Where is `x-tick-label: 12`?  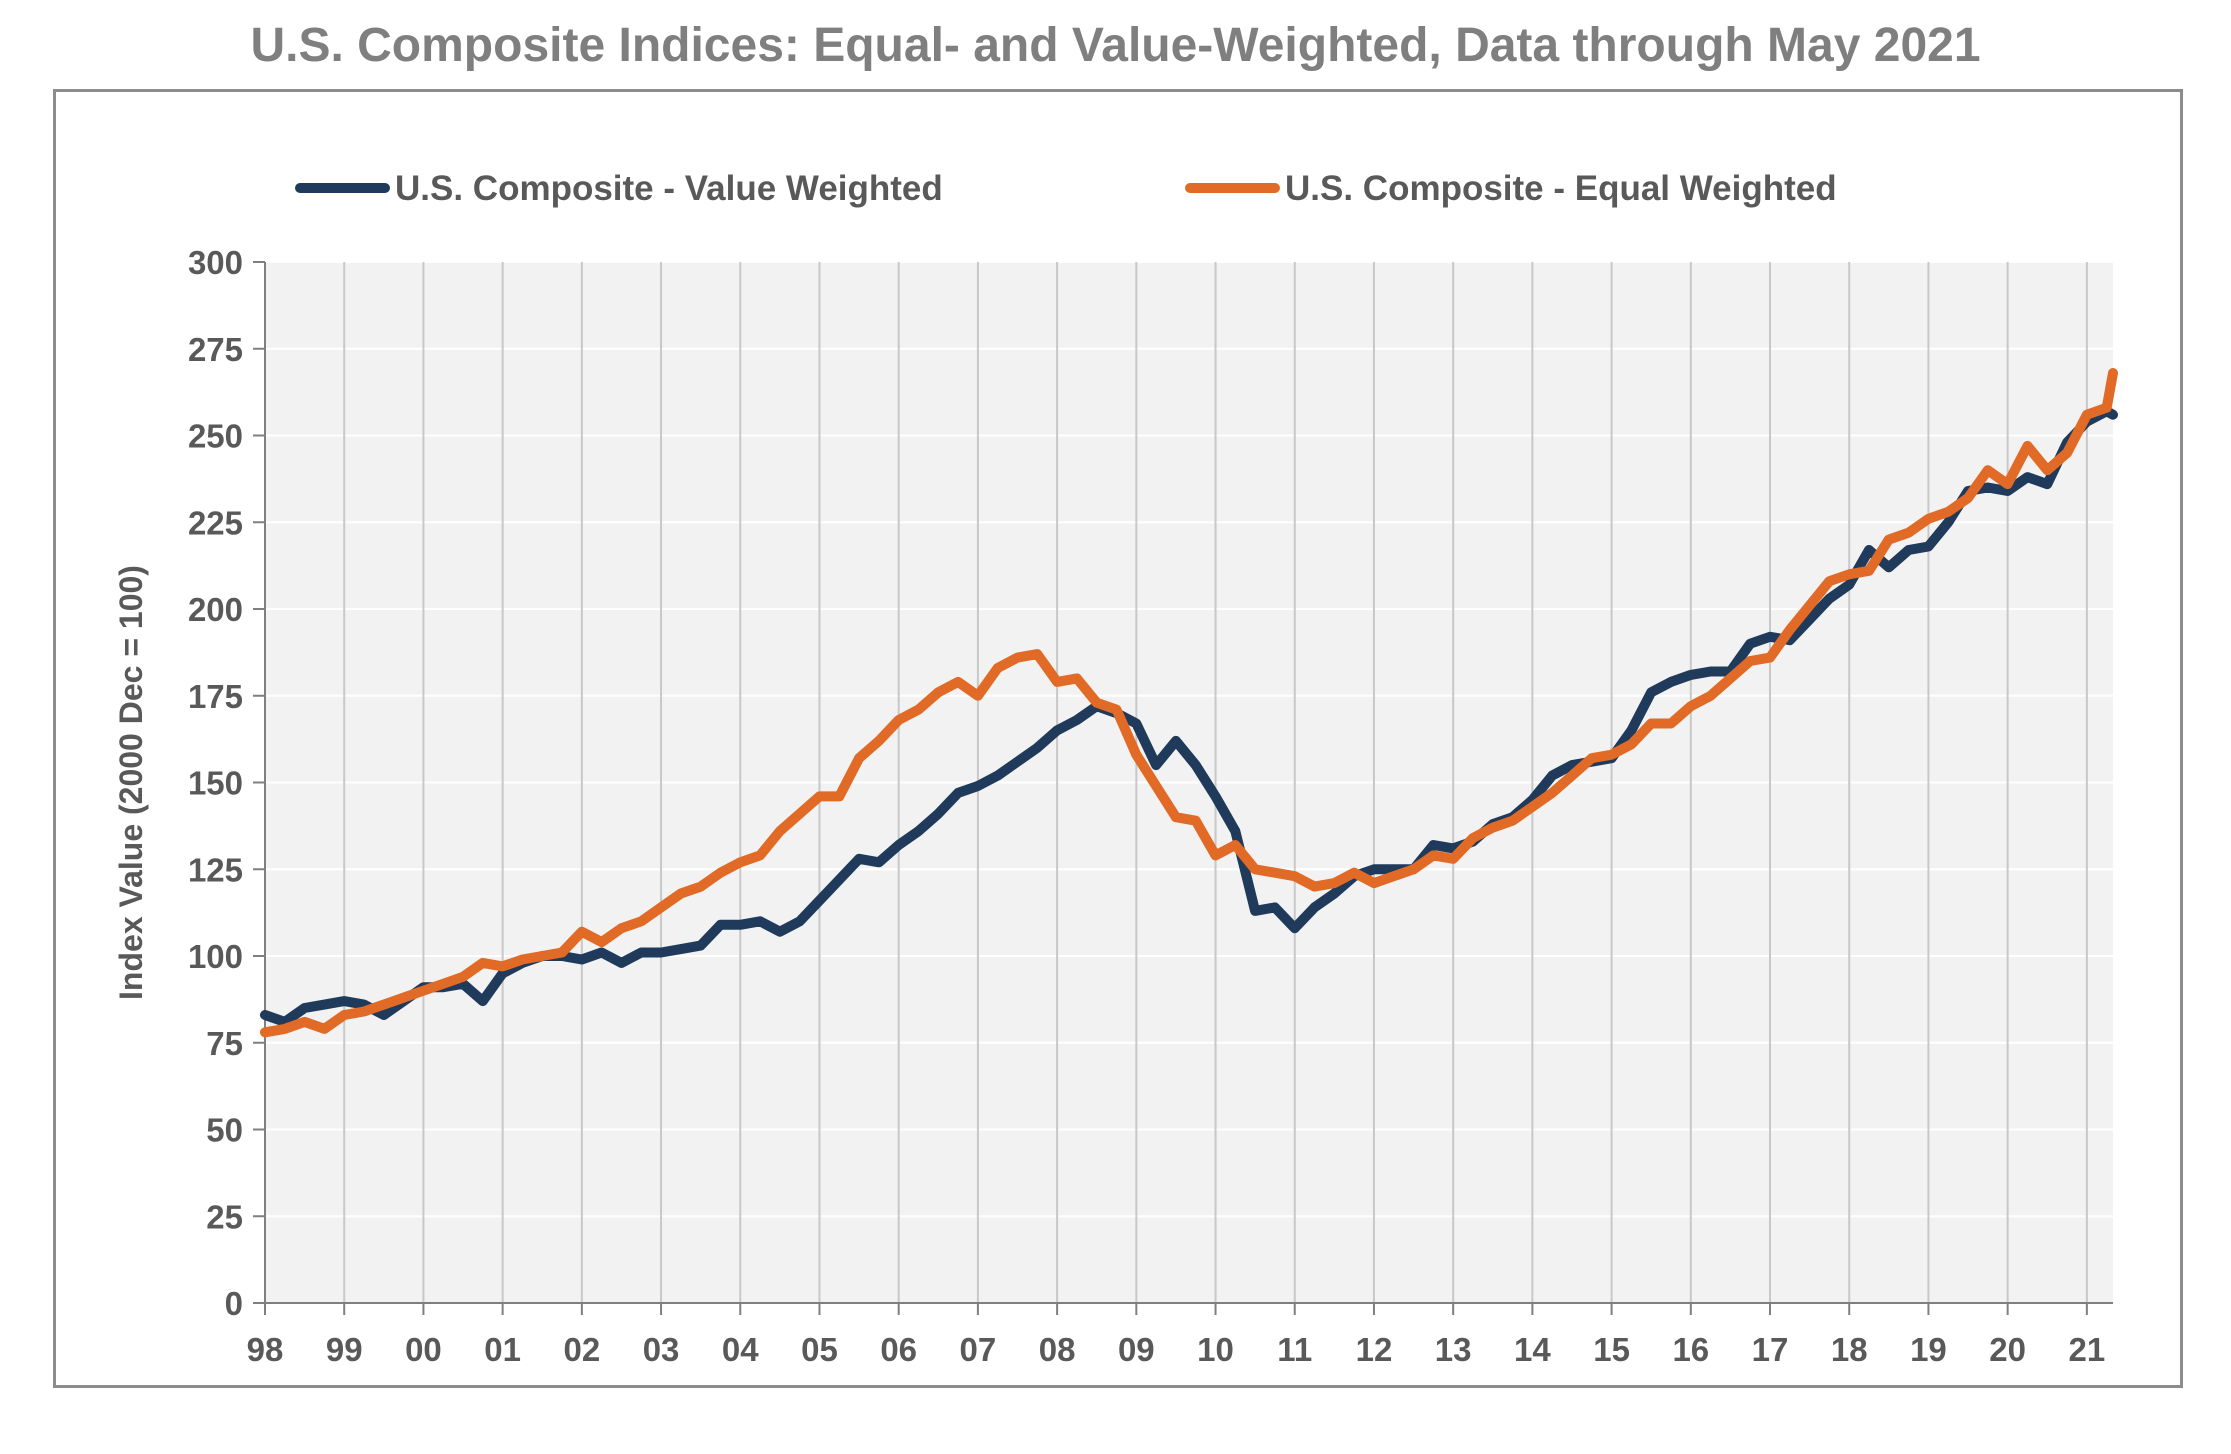 x-tick-label: 12 is located at coordinates (1374, 1349).